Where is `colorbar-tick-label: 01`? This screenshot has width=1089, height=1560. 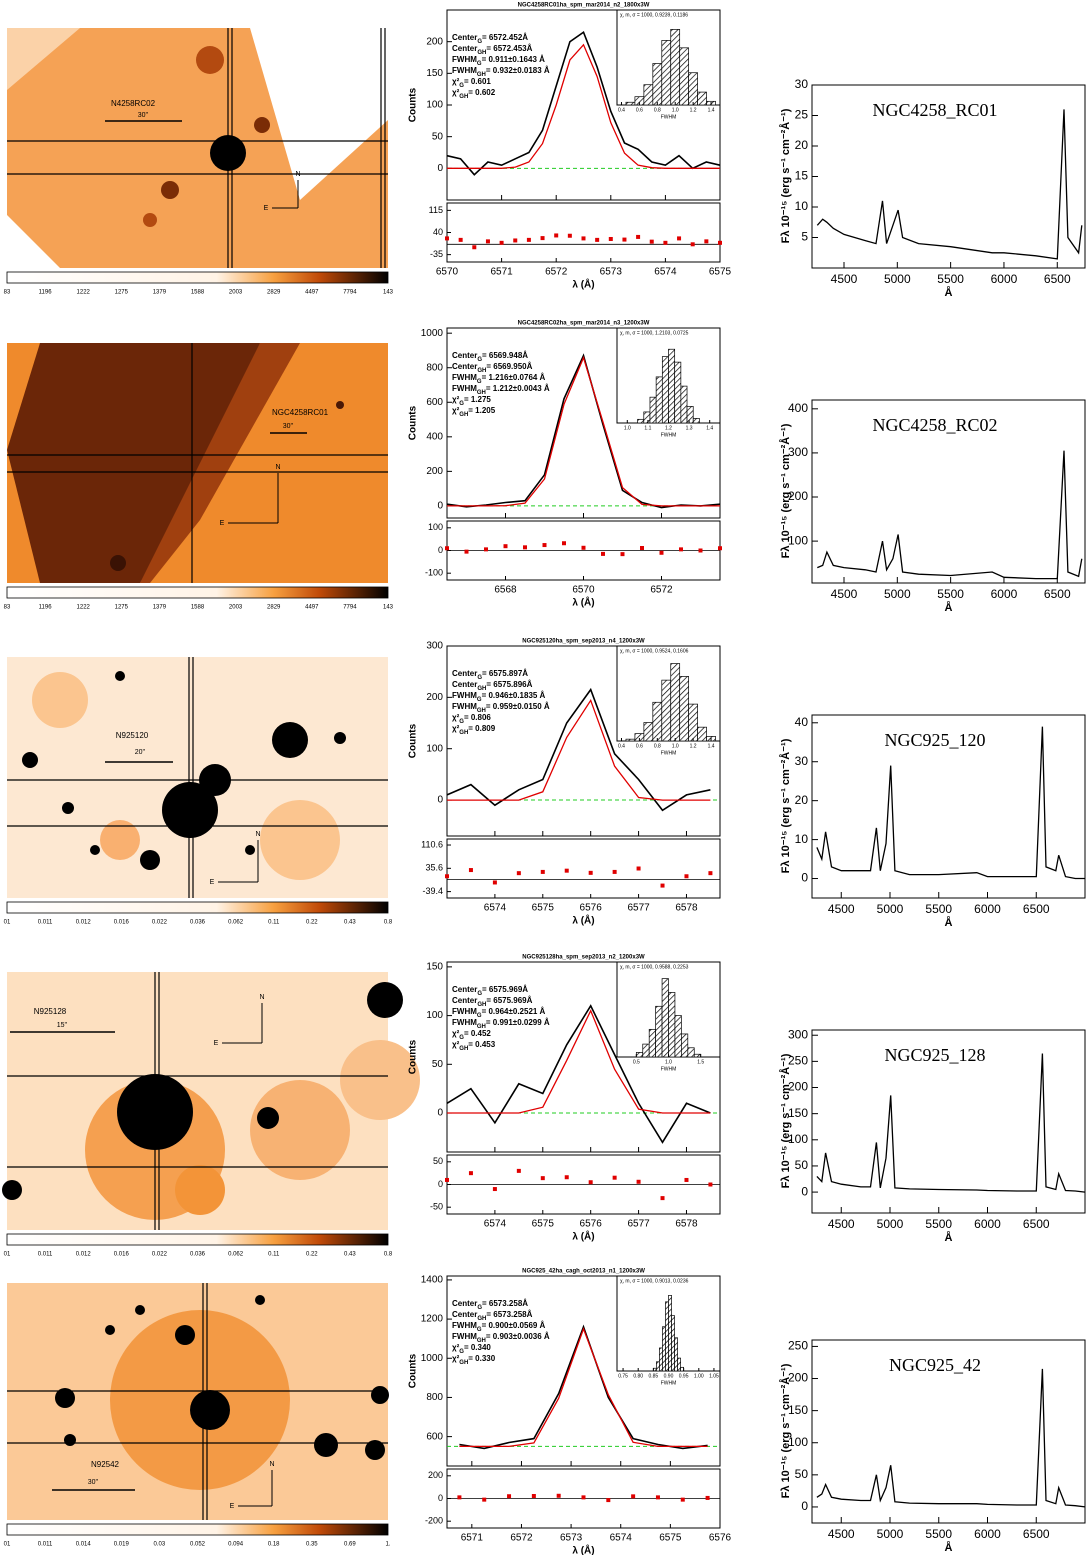 colorbar-tick-label: 01 is located at coordinates (7, 1545).